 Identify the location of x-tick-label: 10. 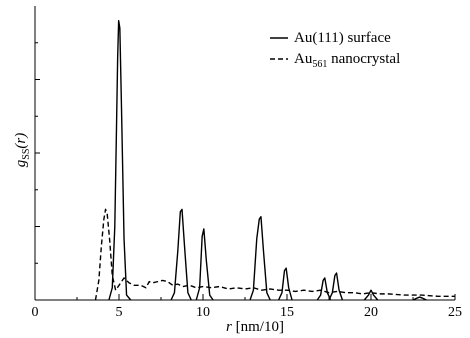
(203, 312).